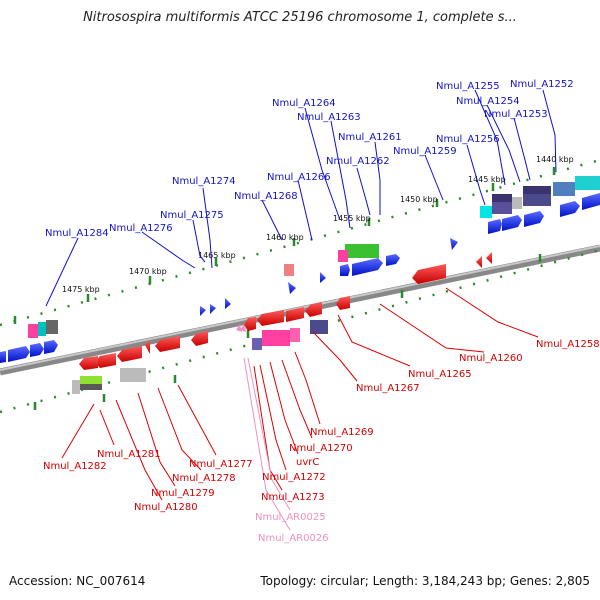 This screenshot has height=600, width=600. What do you see at coordinates (440, 374) in the screenshot?
I see `gene-label: Nmul_A1265` at bounding box center [440, 374].